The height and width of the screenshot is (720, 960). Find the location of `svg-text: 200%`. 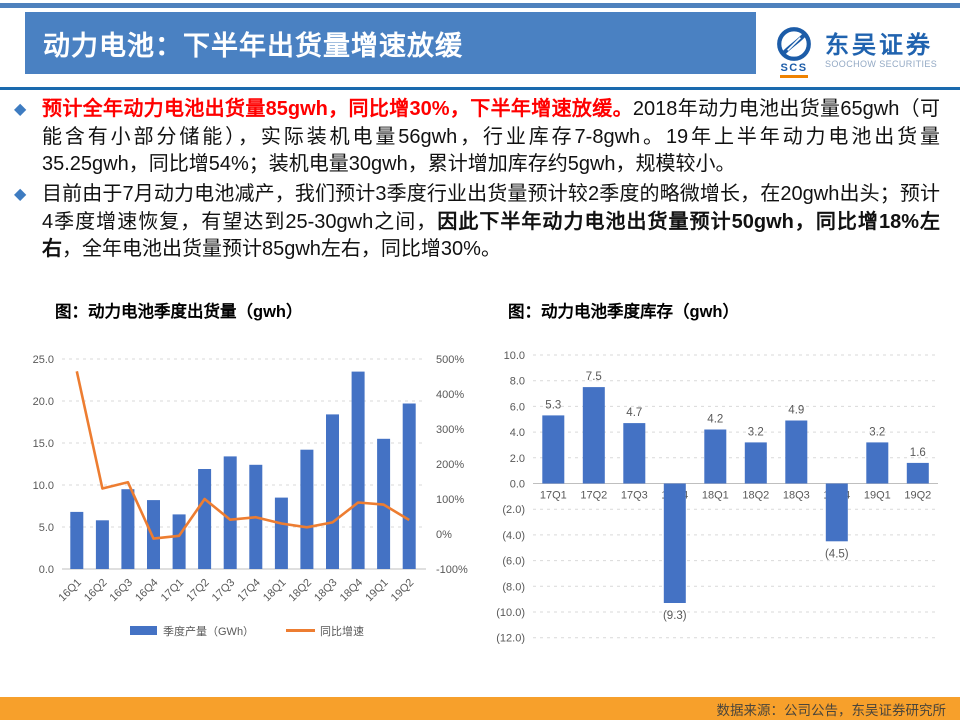

svg-text: 200% is located at coordinates (450, 465).